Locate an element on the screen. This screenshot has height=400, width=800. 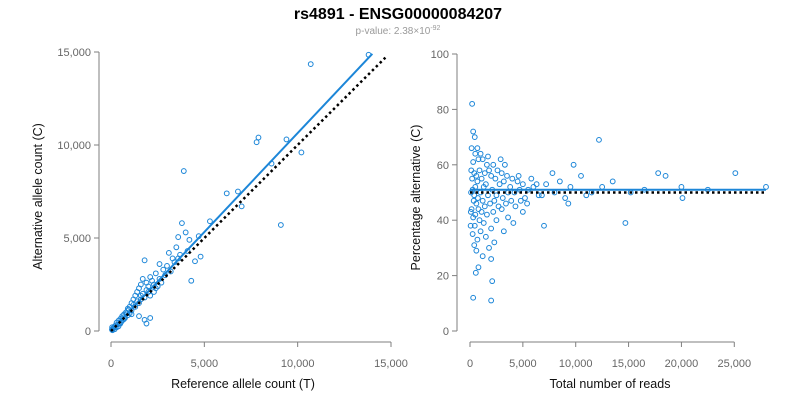
left-x-tick-label: 10,000 is located at coordinates (298, 364).